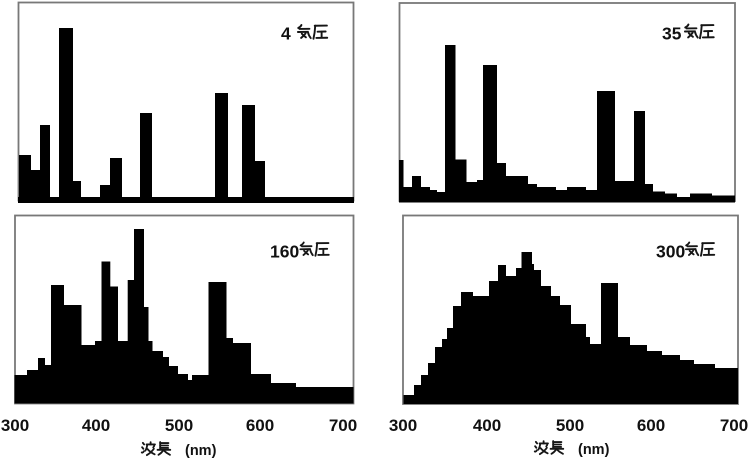 This screenshot has width=754, height=459. What do you see at coordinates (672, 34) in the screenshot?
I see `svg-text: 35` at bounding box center [672, 34].